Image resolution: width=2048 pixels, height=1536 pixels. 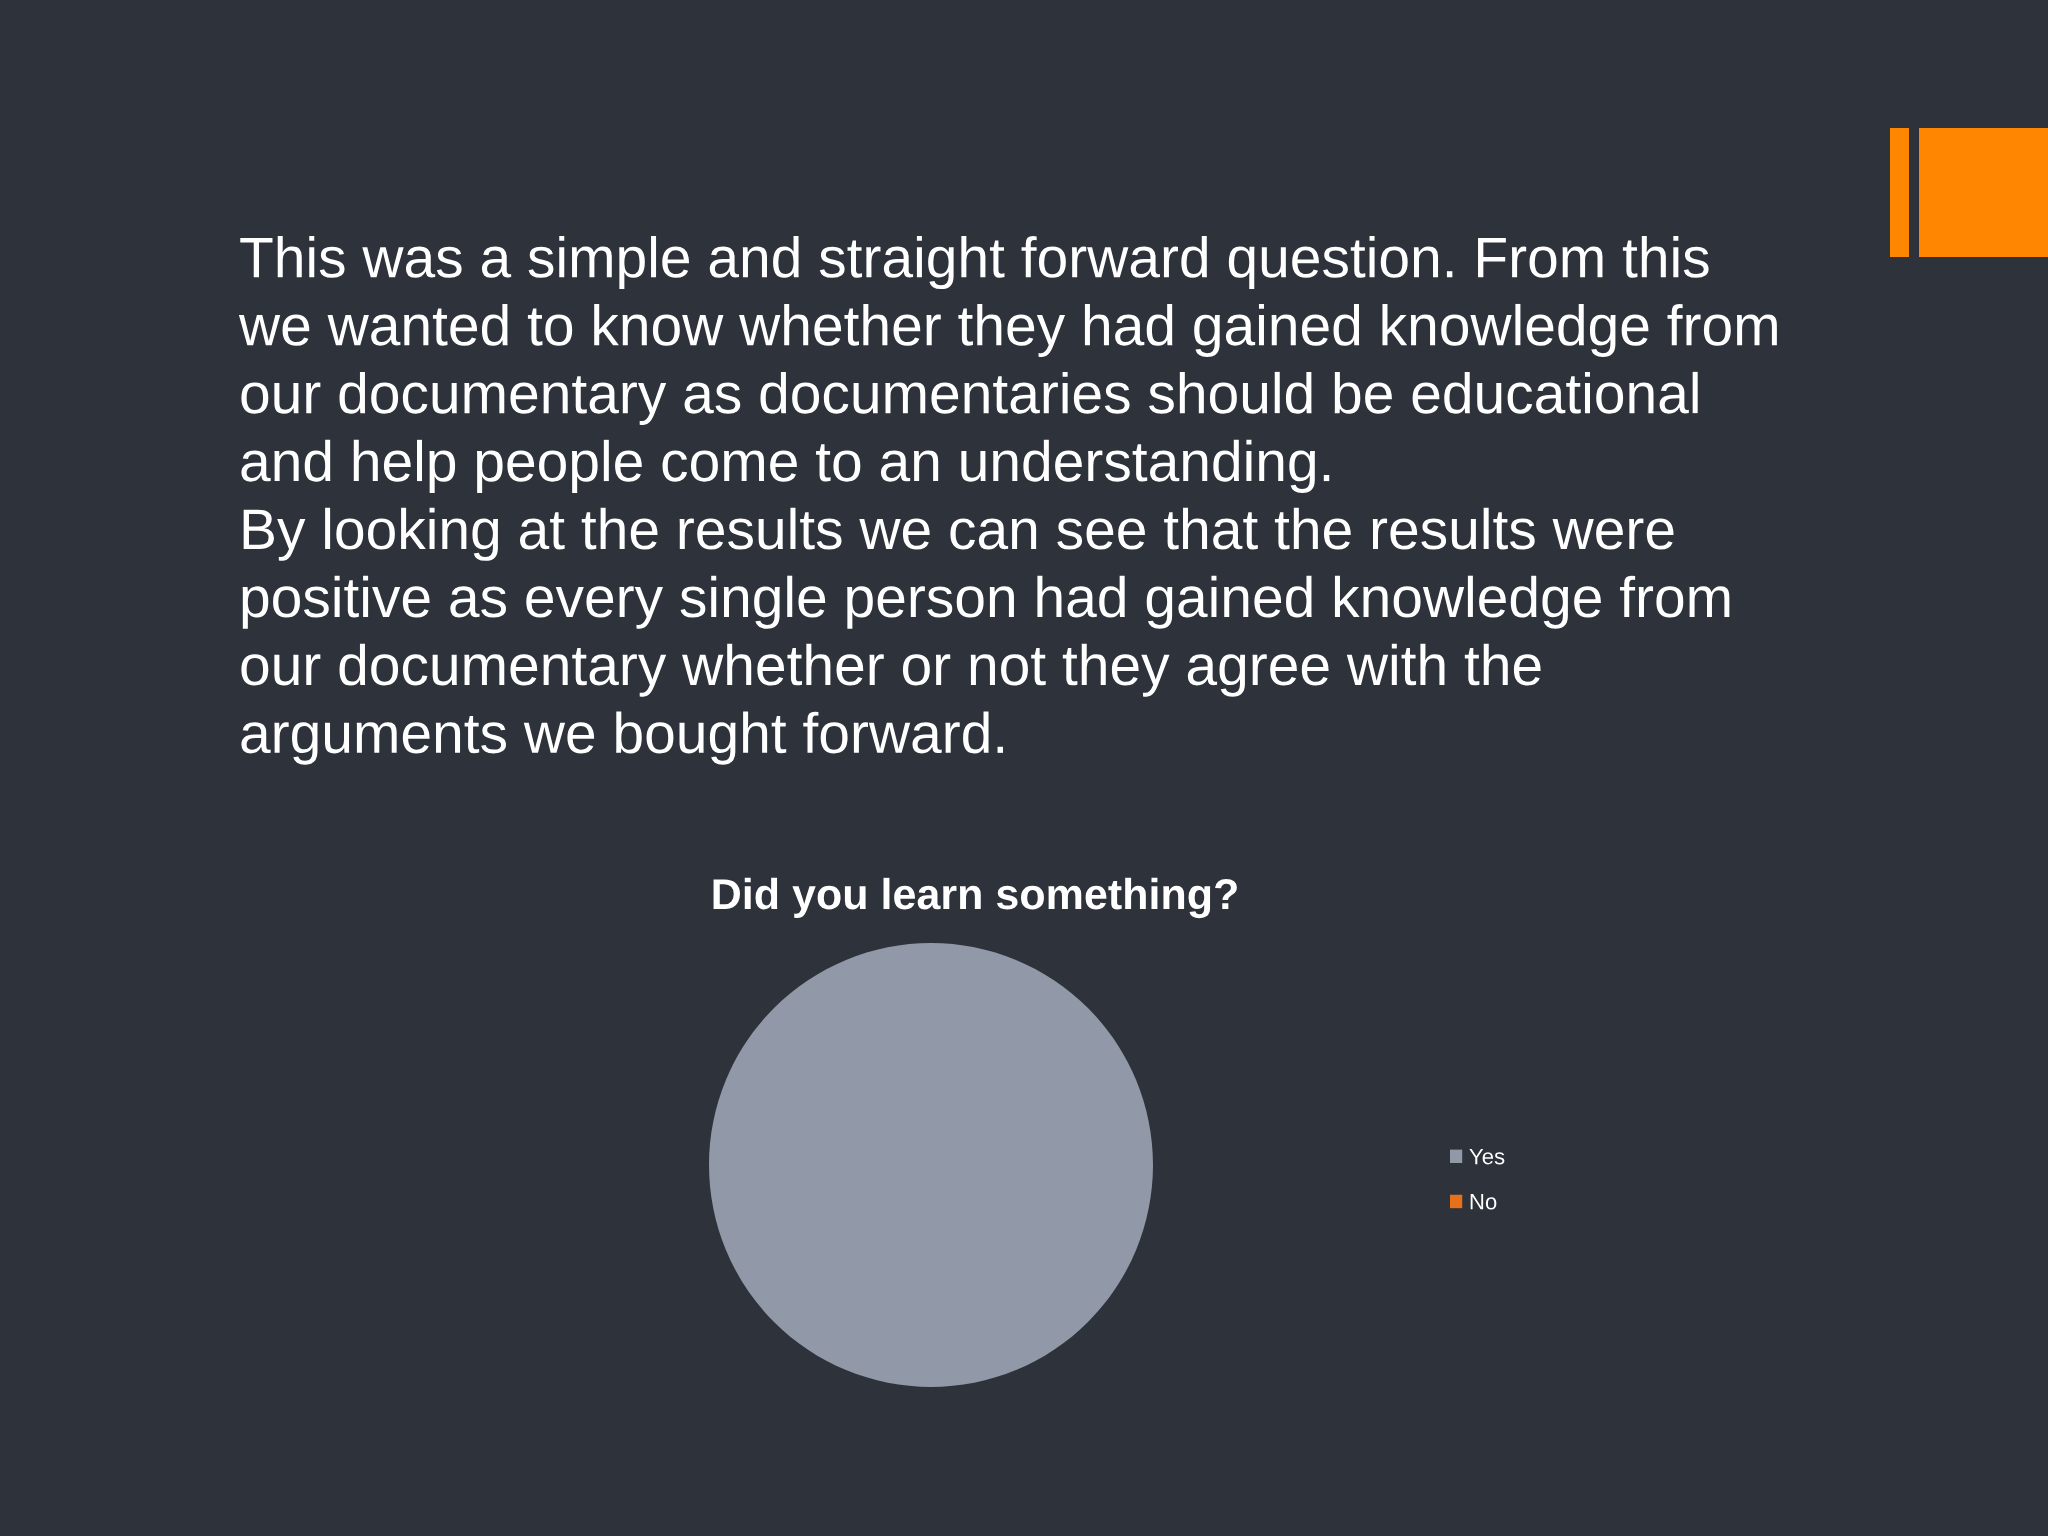 What do you see at coordinates (975, 898) in the screenshot?
I see `chart-title: Did you learn something?` at bounding box center [975, 898].